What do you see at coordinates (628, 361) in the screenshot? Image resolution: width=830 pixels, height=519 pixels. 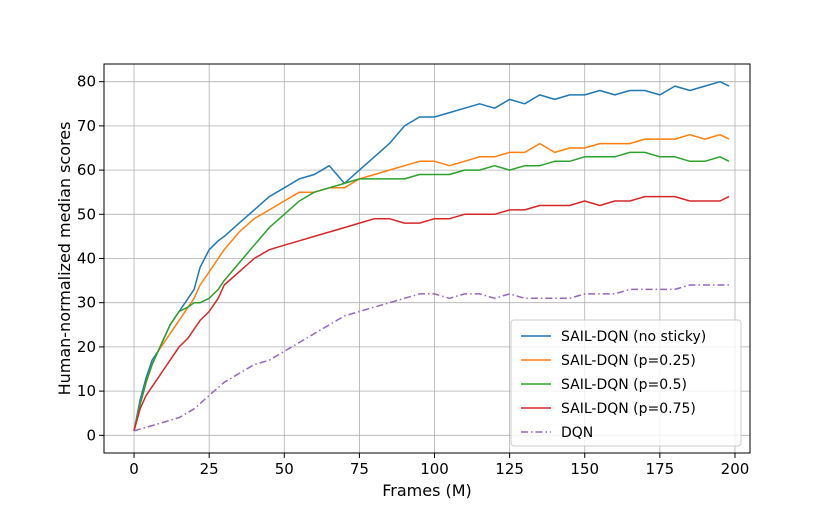 I see `legend-label-sail-dqn-p-0-25: SAIL-DQN (p=0.25)` at bounding box center [628, 361].